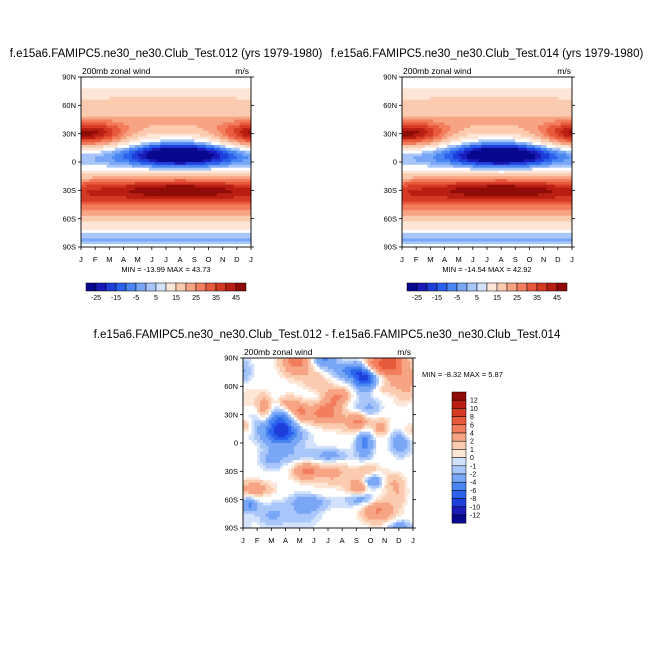 The image size is (654, 654). Describe the element at coordinates (196, 298) in the screenshot. I see `colorbar-label: 25` at that location.